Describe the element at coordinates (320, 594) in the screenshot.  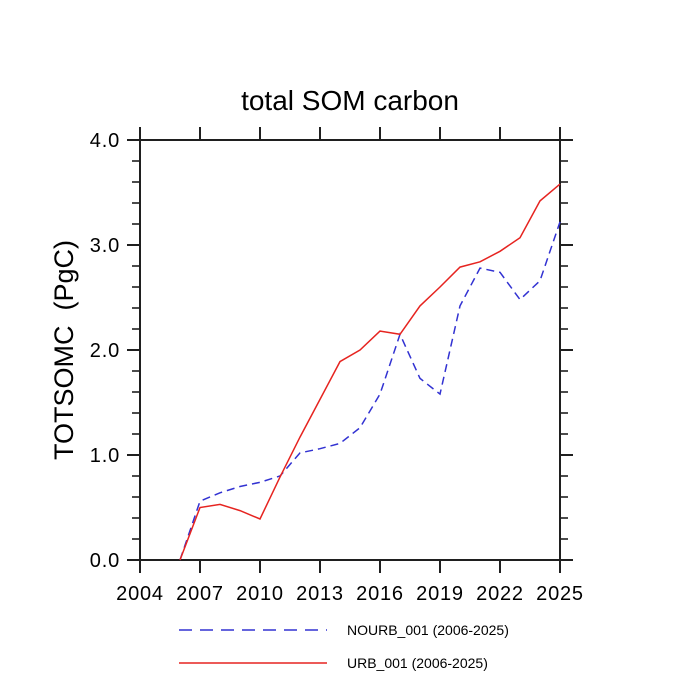
I see `x-tick-label: 2013` at that location.